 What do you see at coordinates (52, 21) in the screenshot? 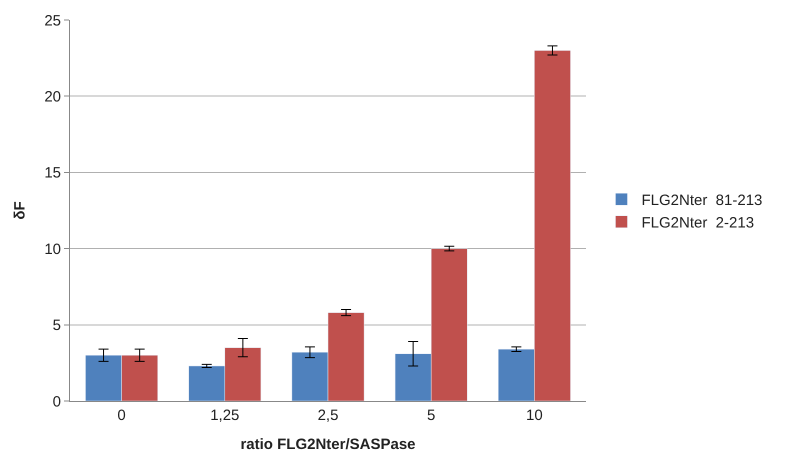
I see `y-tick-label: 25` at bounding box center [52, 21].